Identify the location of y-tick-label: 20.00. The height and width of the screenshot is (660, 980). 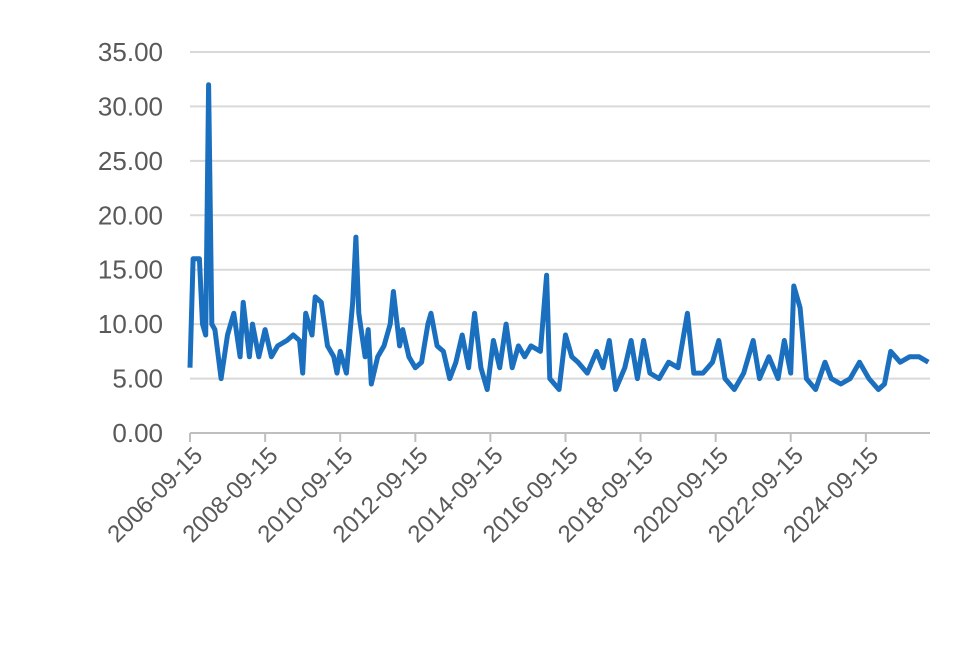
(130, 215).